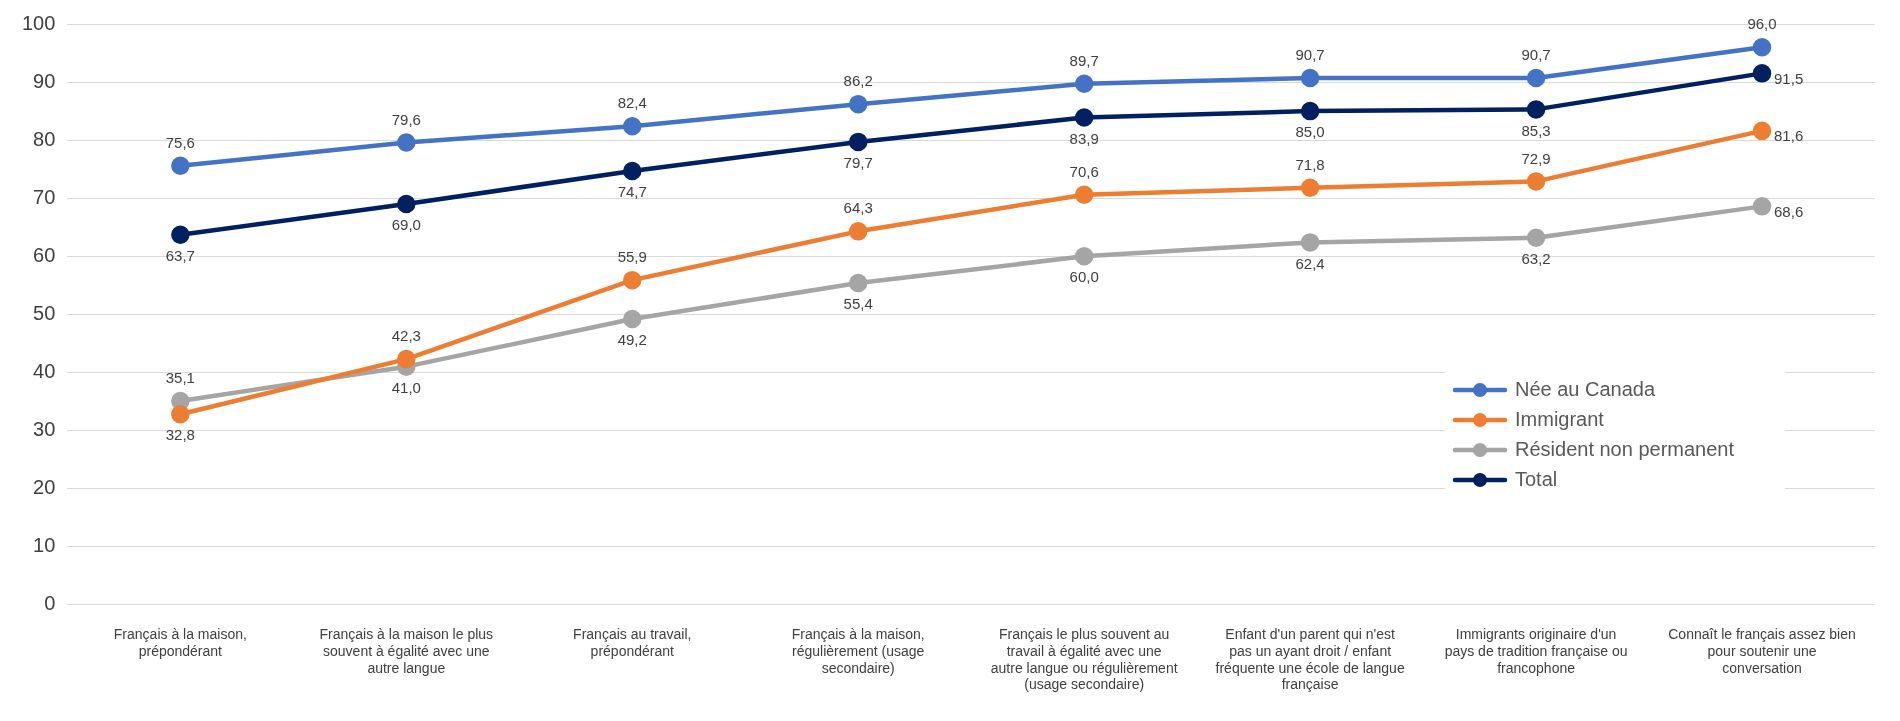 The image size is (1900, 721). What do you see at coordinates (1585, 388) in the screenshot?
I see `legend-label: Née au Canada` at bounding box center [1585, 388].